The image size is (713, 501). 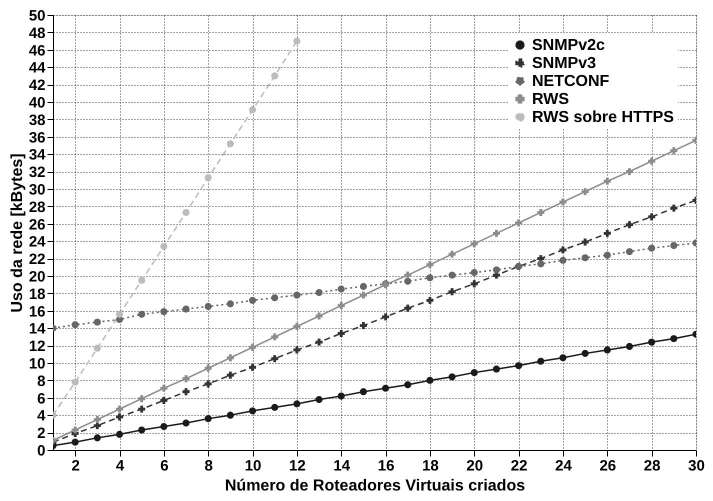 What do you see at coordinates (37, 242) in the screenshot?
I see `y-tick-label: 24` at bounding box center [37, 242].